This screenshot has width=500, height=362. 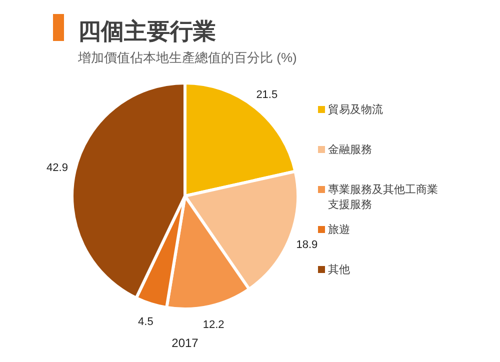 What do you see at coordinates (147, 31) in the screenshot?
I see `chart-title: 四個主要行業` at bounding box center [147, 31].